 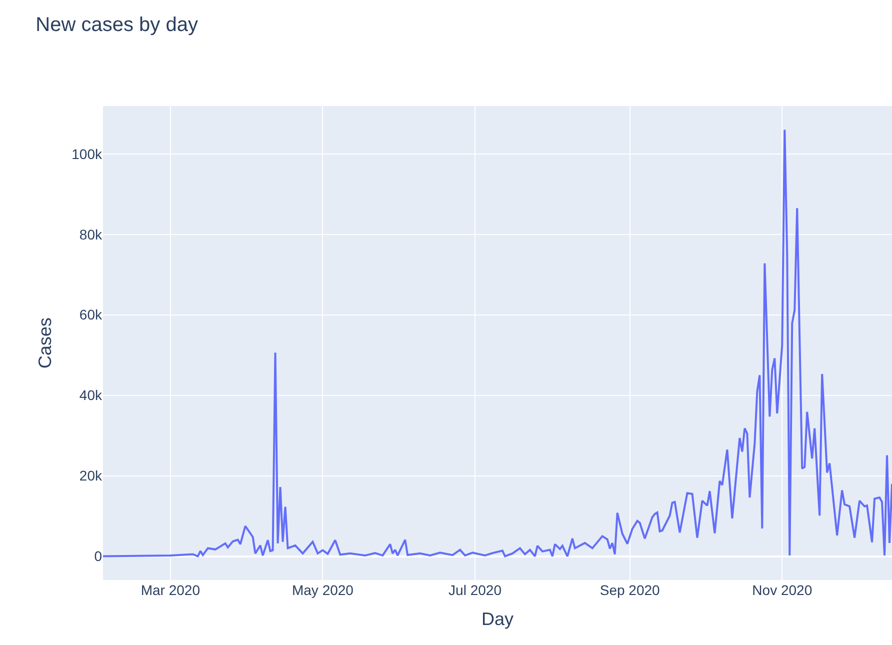 What do you see at coordinates (782, 590) in the screenshot?
I see `x-tick-label: Nov 2020` at bounding box center [782, 590].